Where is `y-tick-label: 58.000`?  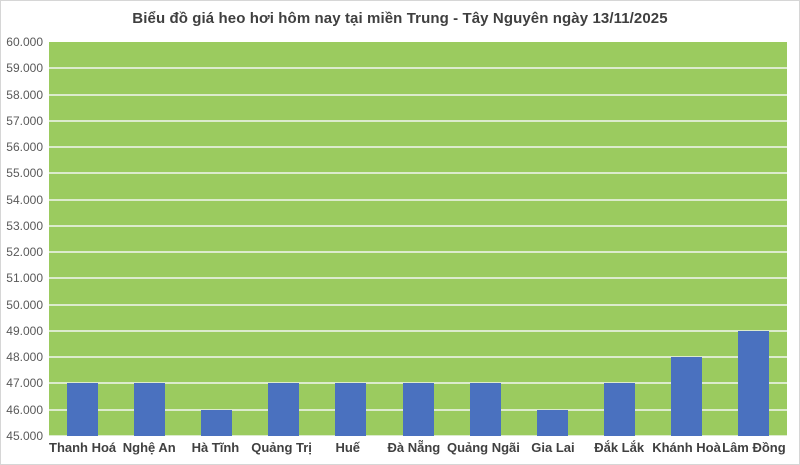
y-tick-label: 58.000 is located at coordinates (24, 94).